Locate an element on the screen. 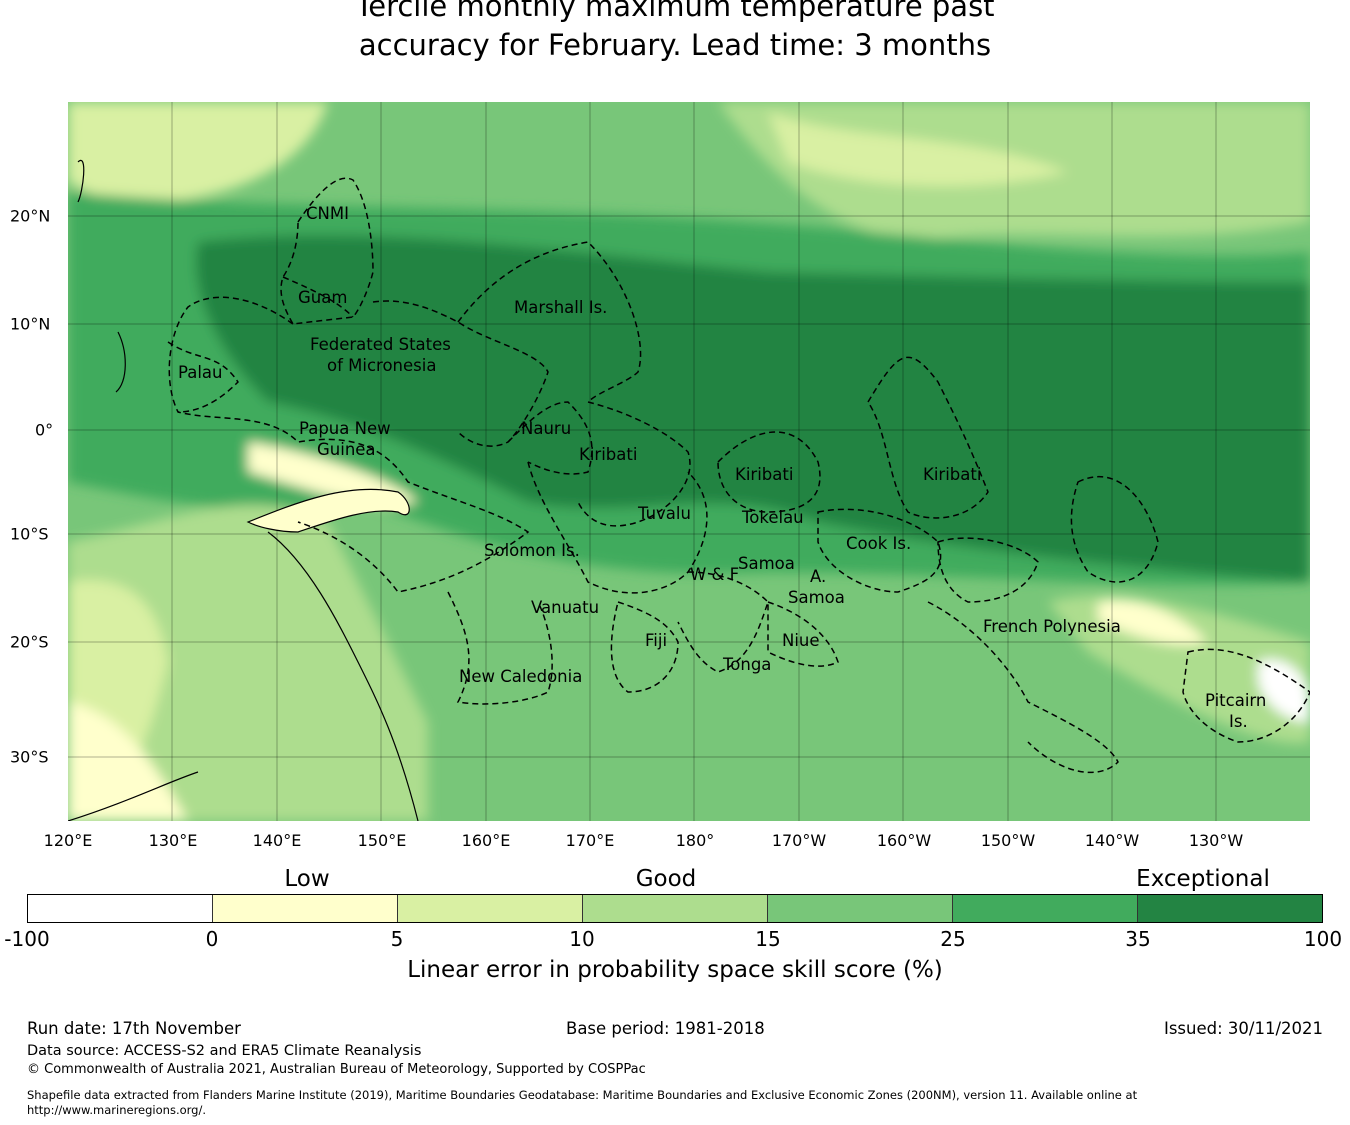 This screenshot has height=1125, width=1350. lon-label: 140°E is located at coordinates (277, 840).